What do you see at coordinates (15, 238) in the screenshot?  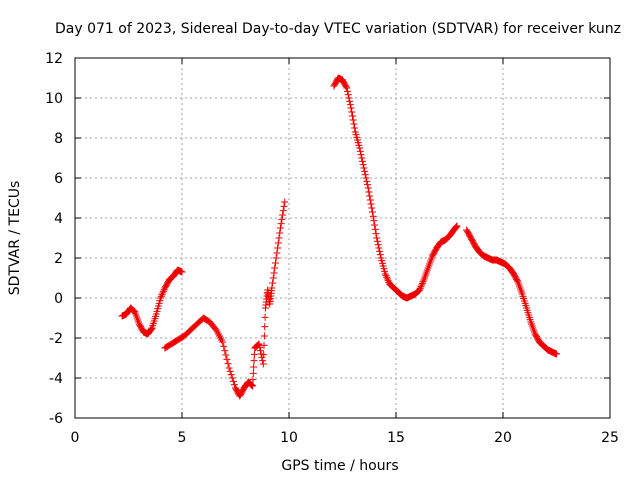 I see `y-axis-label: SDTVAR / TECUs` at bounding box center [15, 238].